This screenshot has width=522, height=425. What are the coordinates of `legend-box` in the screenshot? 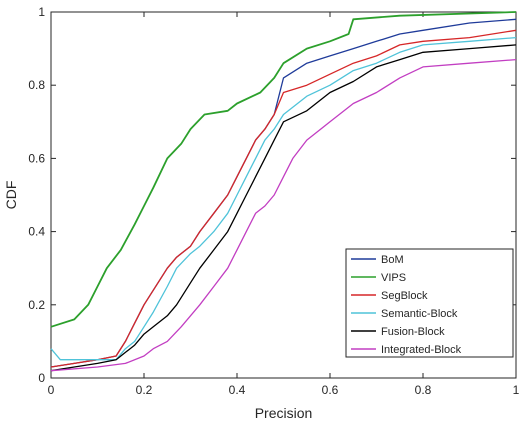 It's located at (429, 303).